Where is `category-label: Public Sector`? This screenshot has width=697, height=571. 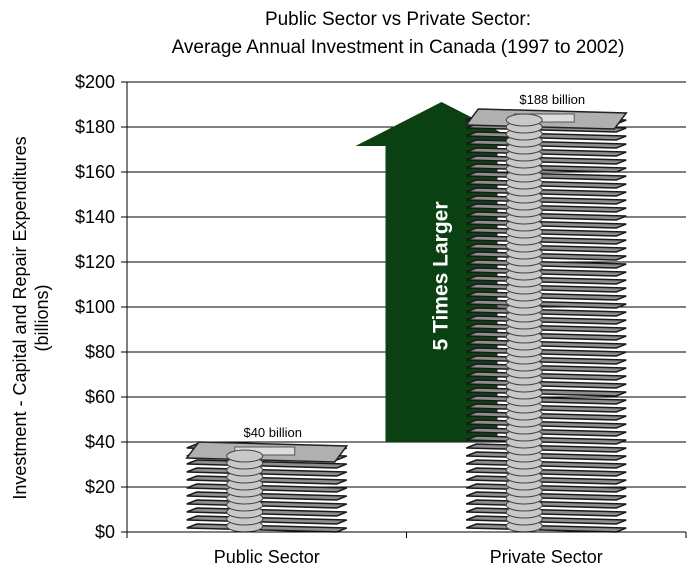 category-label: Public Sector is located at coordinates (267, 557).